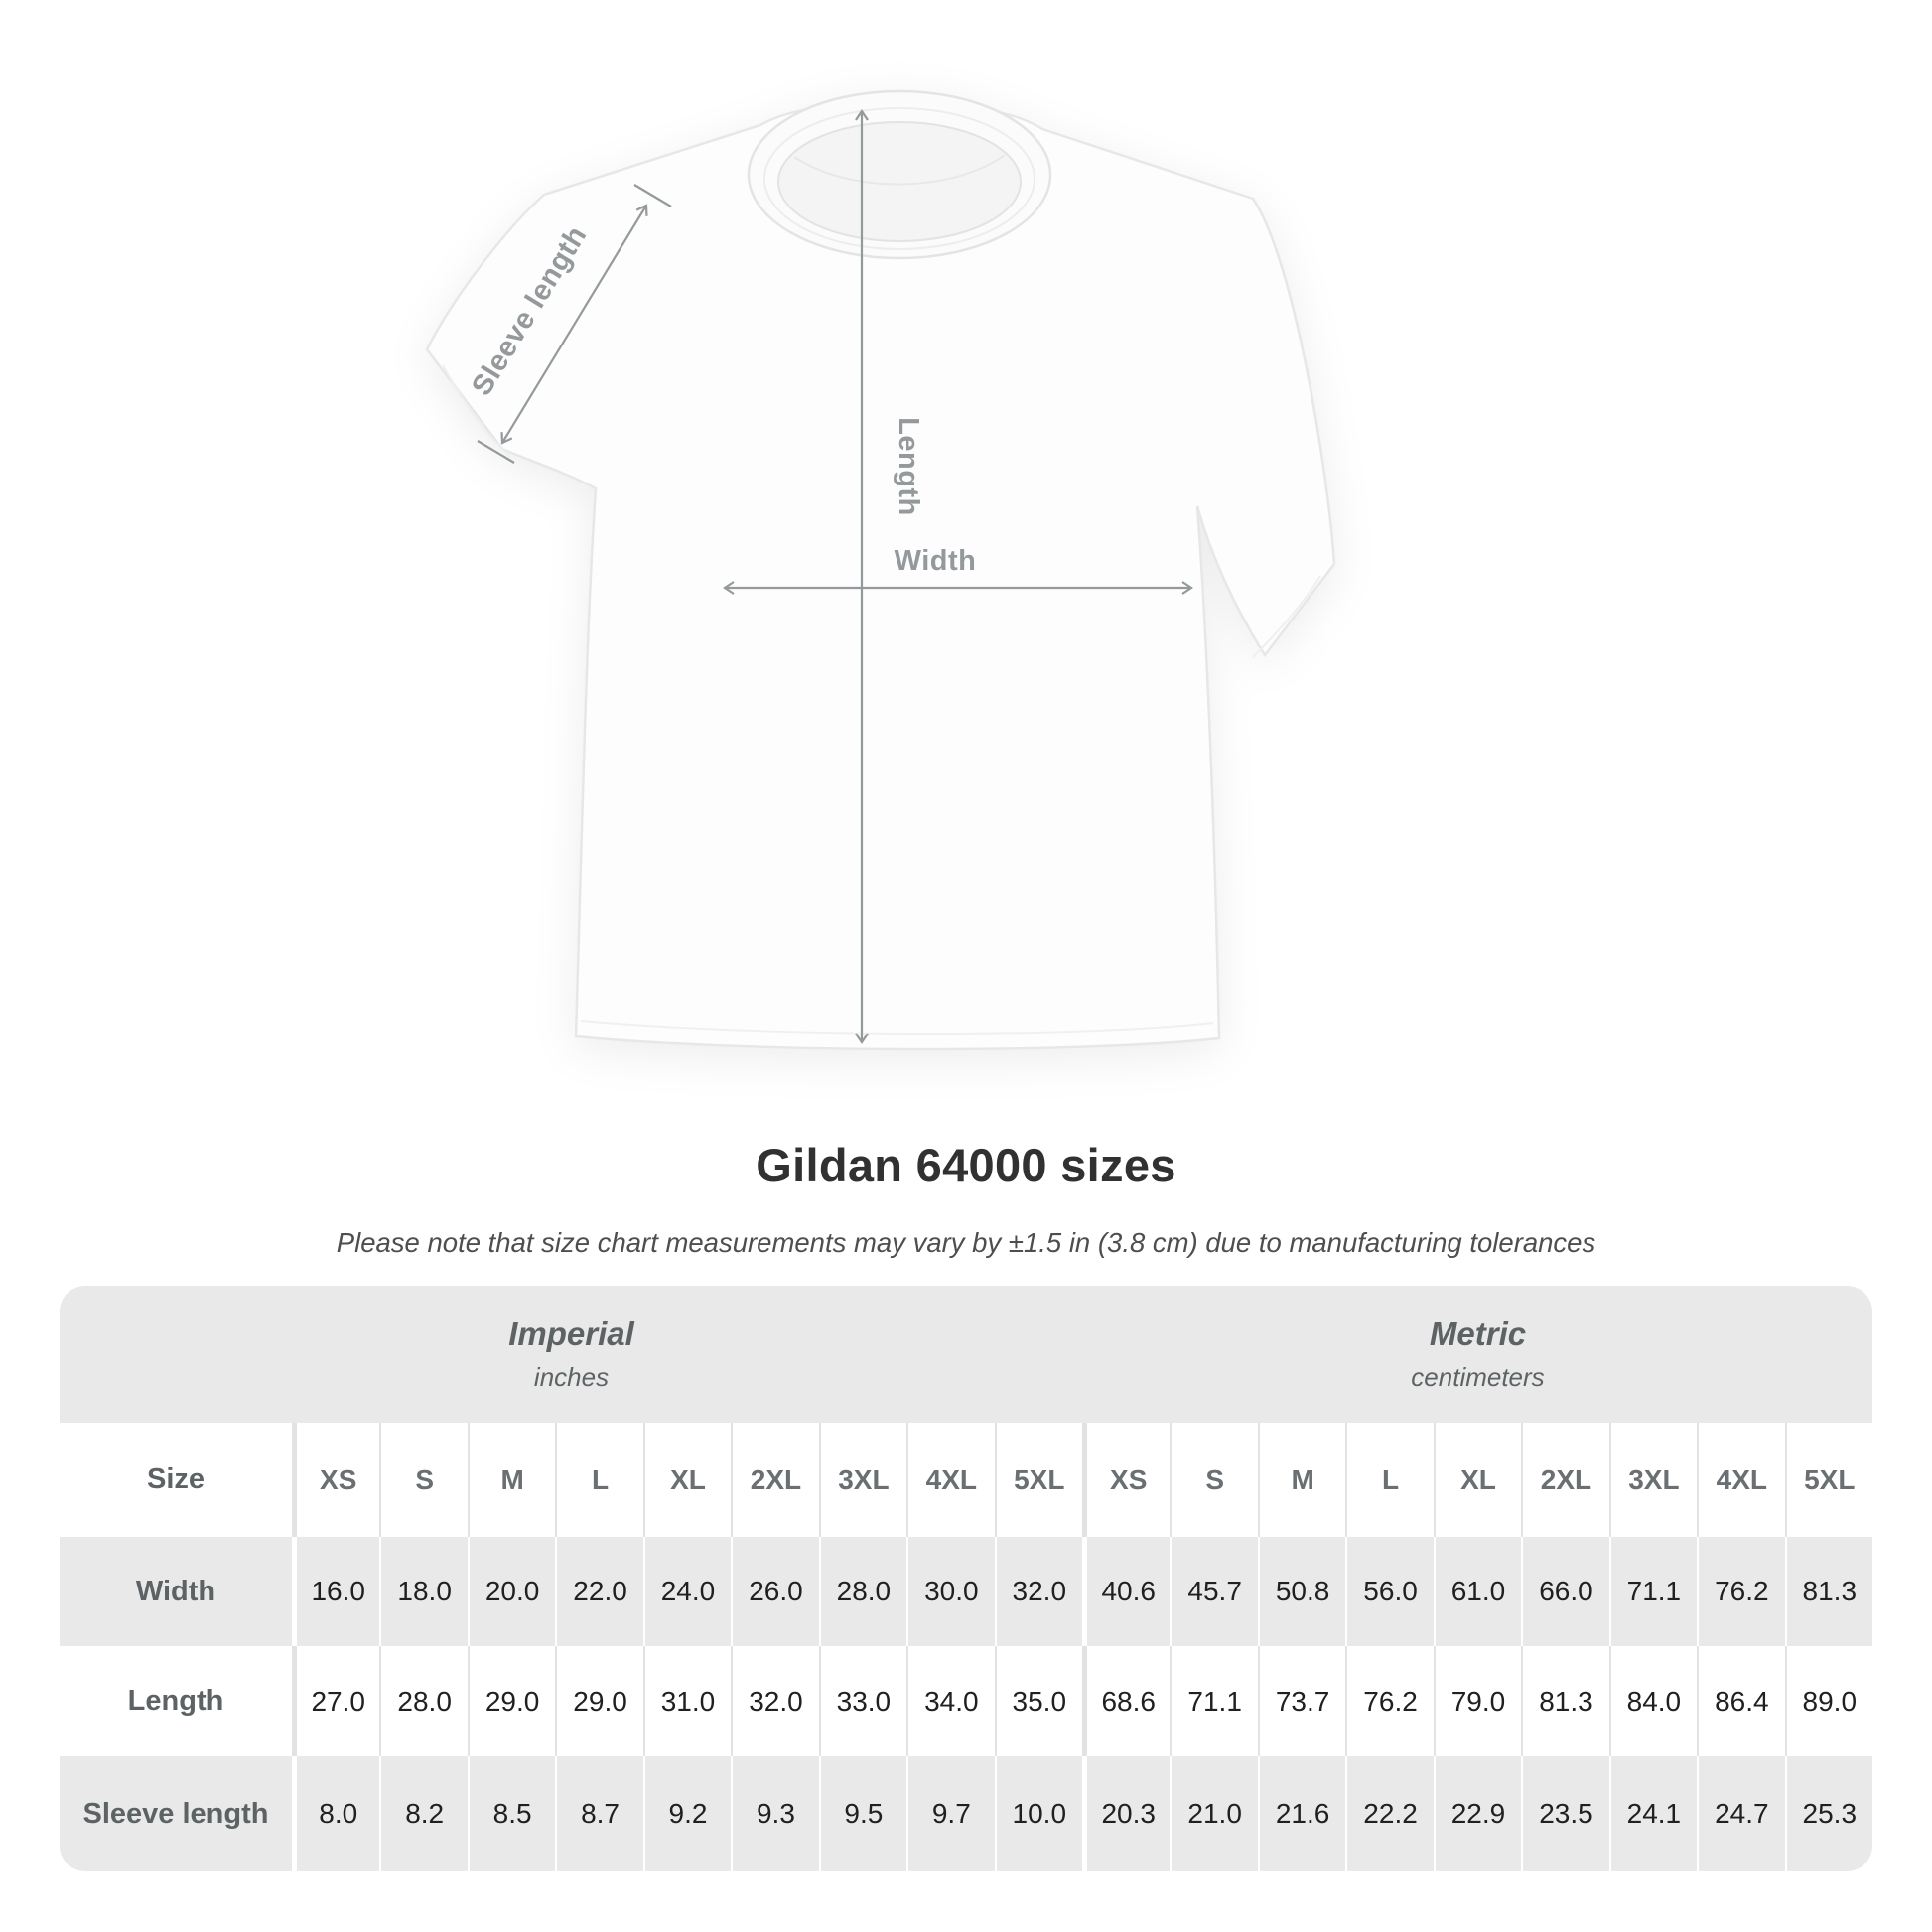  Describe the element at coordinates (176, 1479) in the screenshot. I see `size-corner-label: Size` at that location.